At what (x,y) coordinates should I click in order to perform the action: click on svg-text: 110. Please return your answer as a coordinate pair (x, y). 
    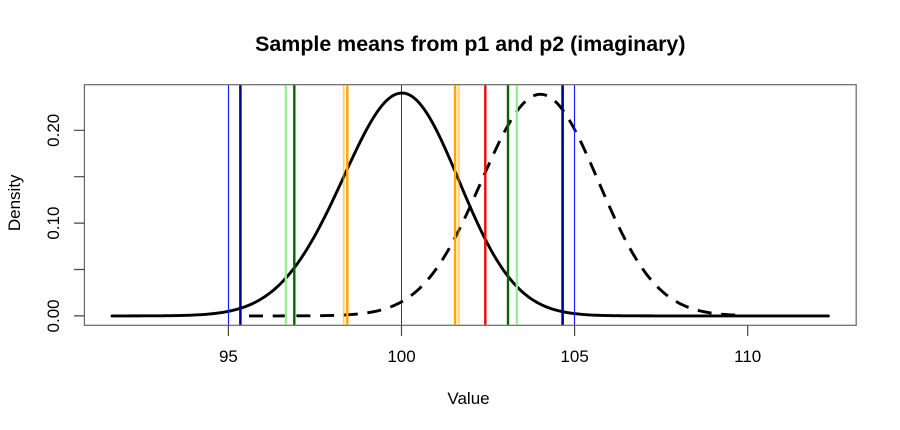
    Looking at the image, I should click on (747, 356).